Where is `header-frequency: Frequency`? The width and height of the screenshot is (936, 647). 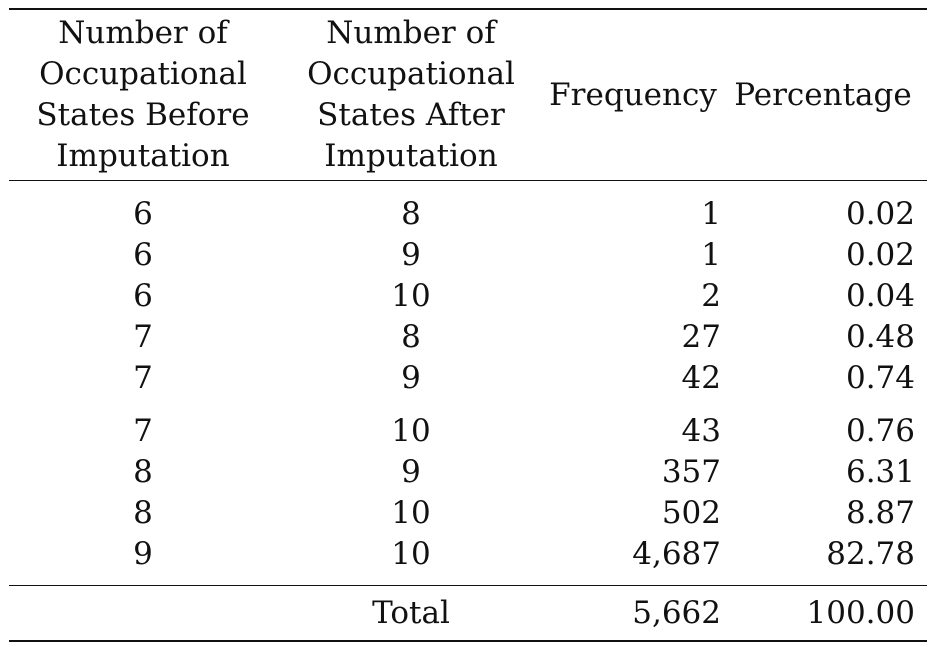 header-frequency: Frequency is located at coordinates (633, 95).